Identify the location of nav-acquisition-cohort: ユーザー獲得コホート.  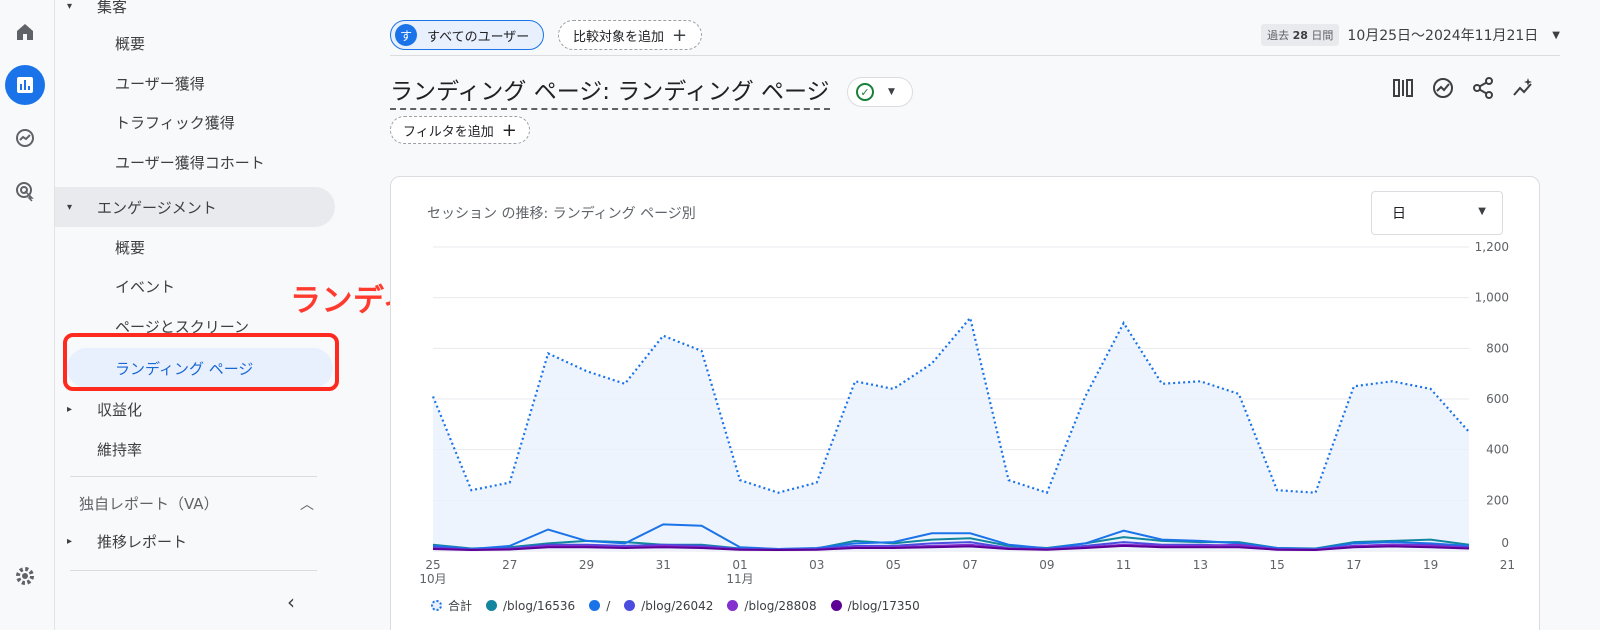
(190, 162).